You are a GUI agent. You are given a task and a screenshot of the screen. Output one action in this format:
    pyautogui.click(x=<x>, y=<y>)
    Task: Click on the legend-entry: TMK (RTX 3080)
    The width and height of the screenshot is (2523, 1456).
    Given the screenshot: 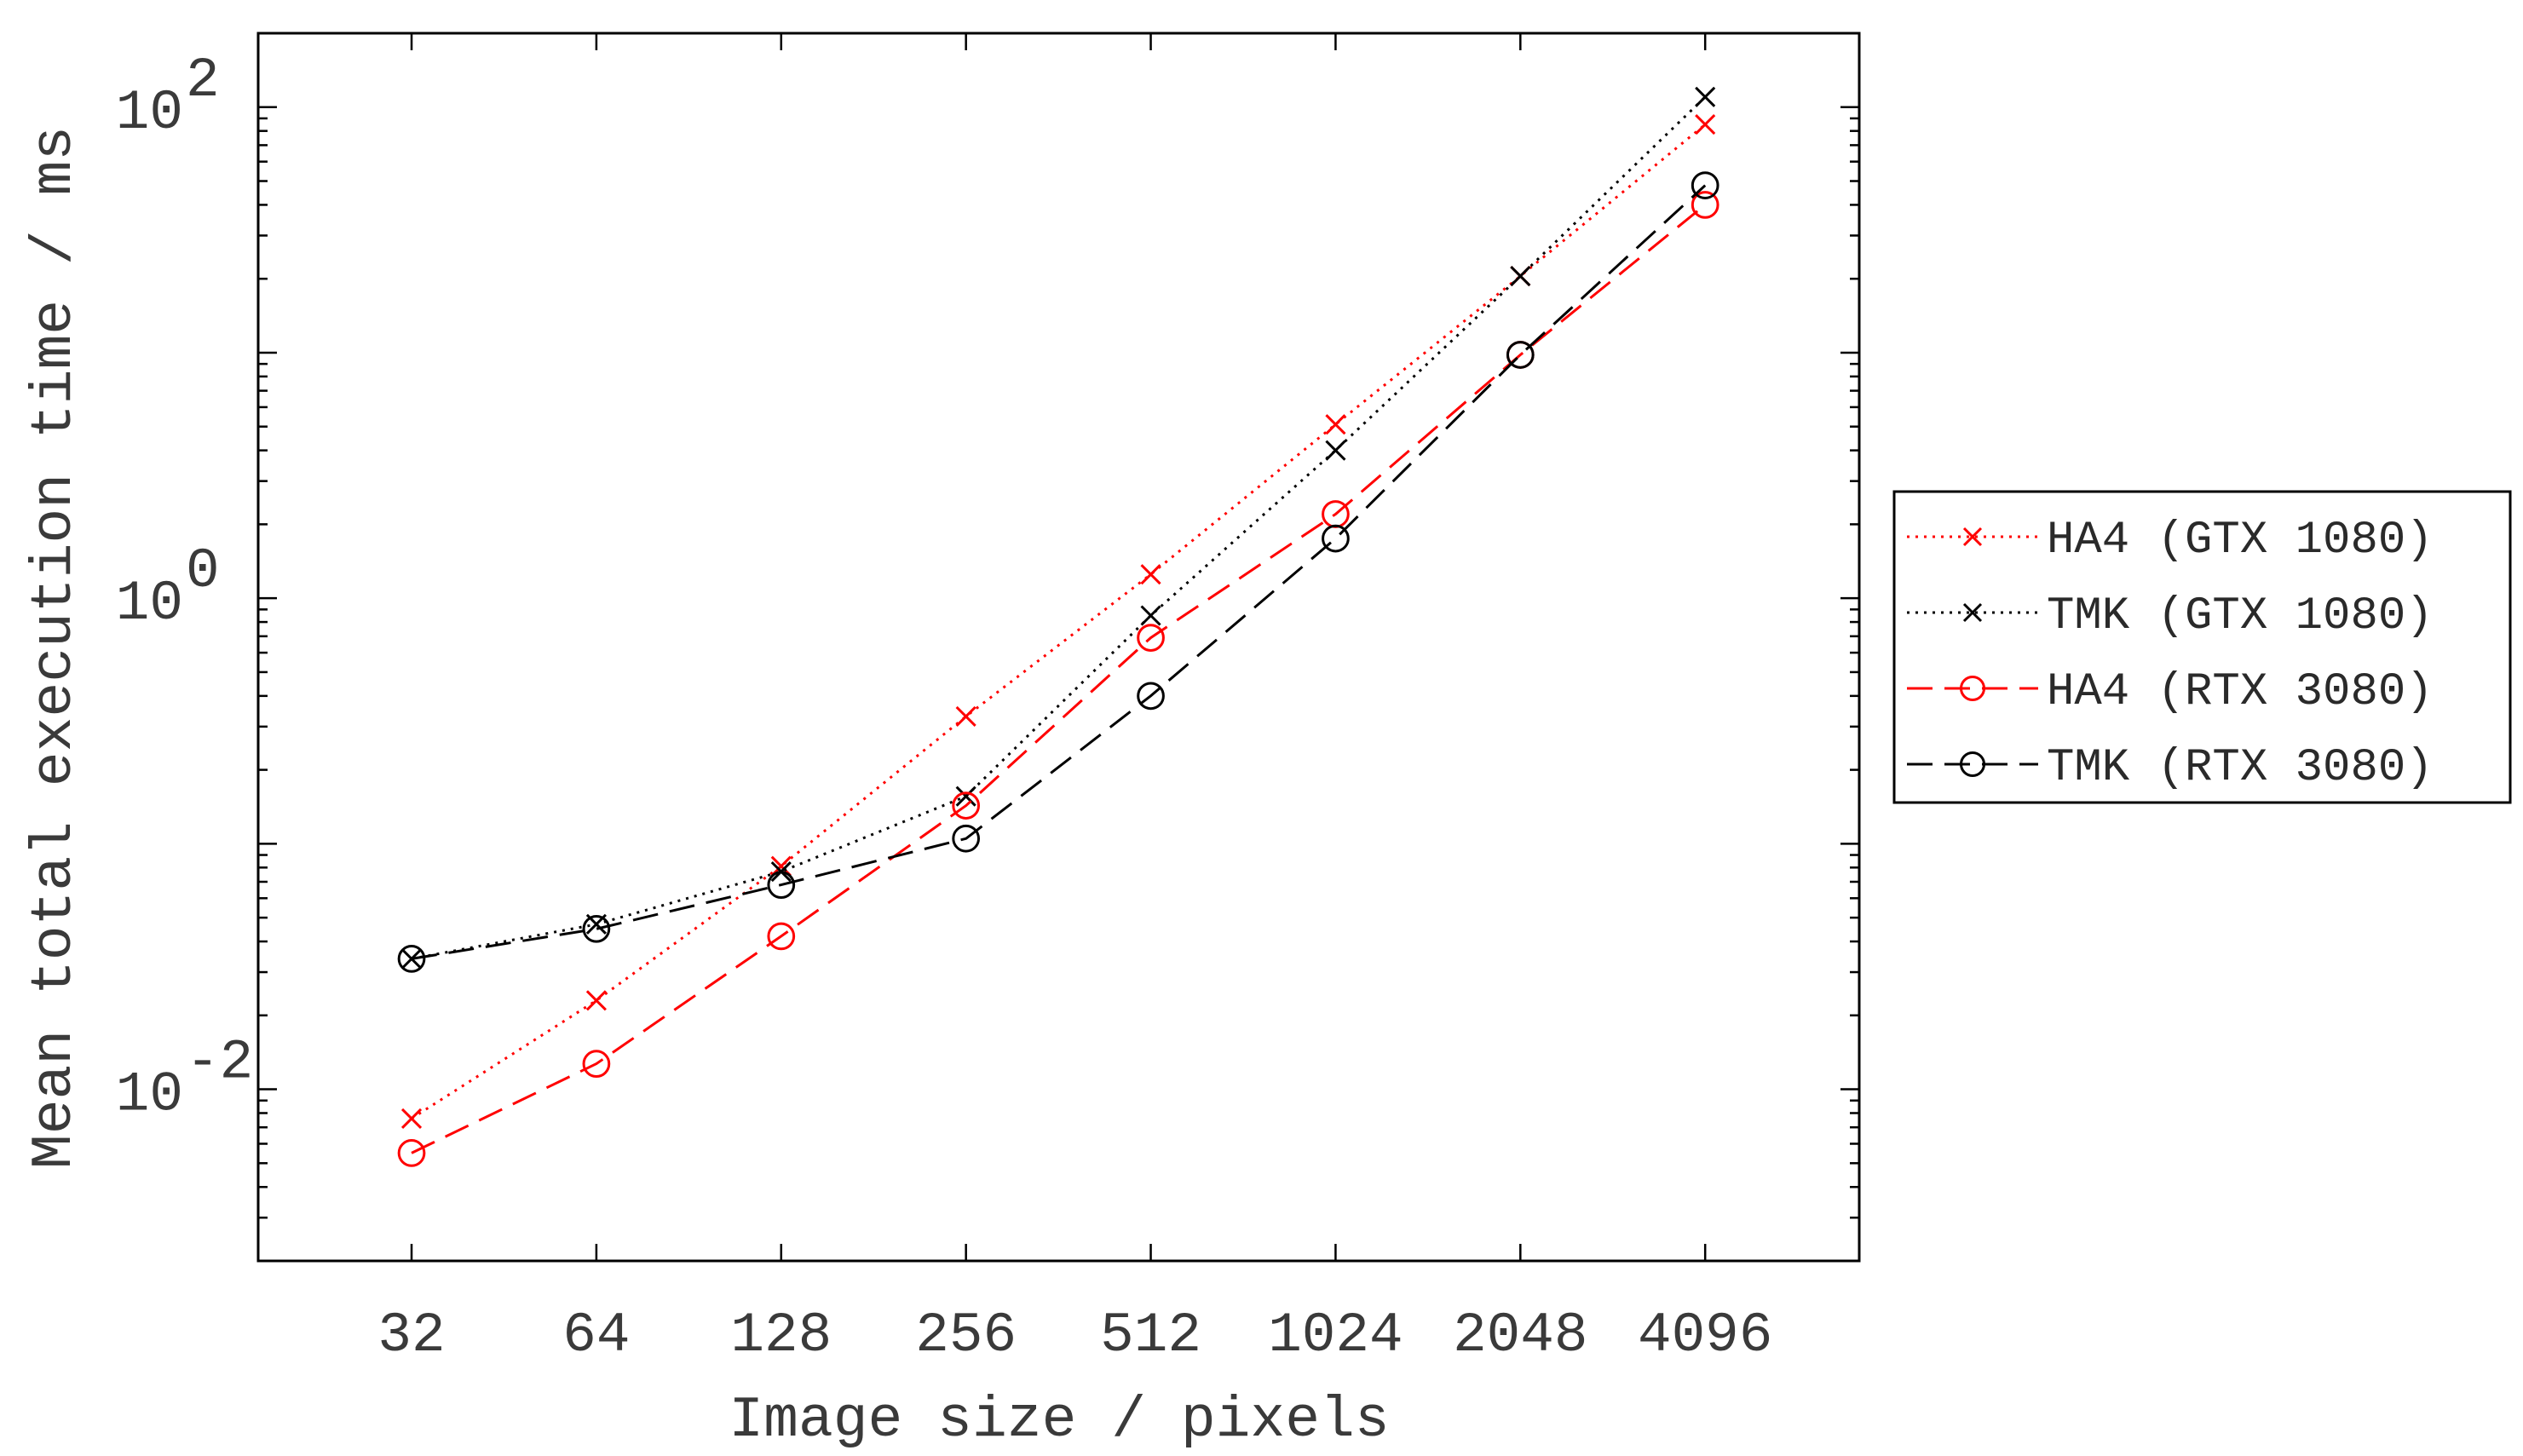 What is the action you would take?
    pyautogui.click(x=2170, y=768)
    